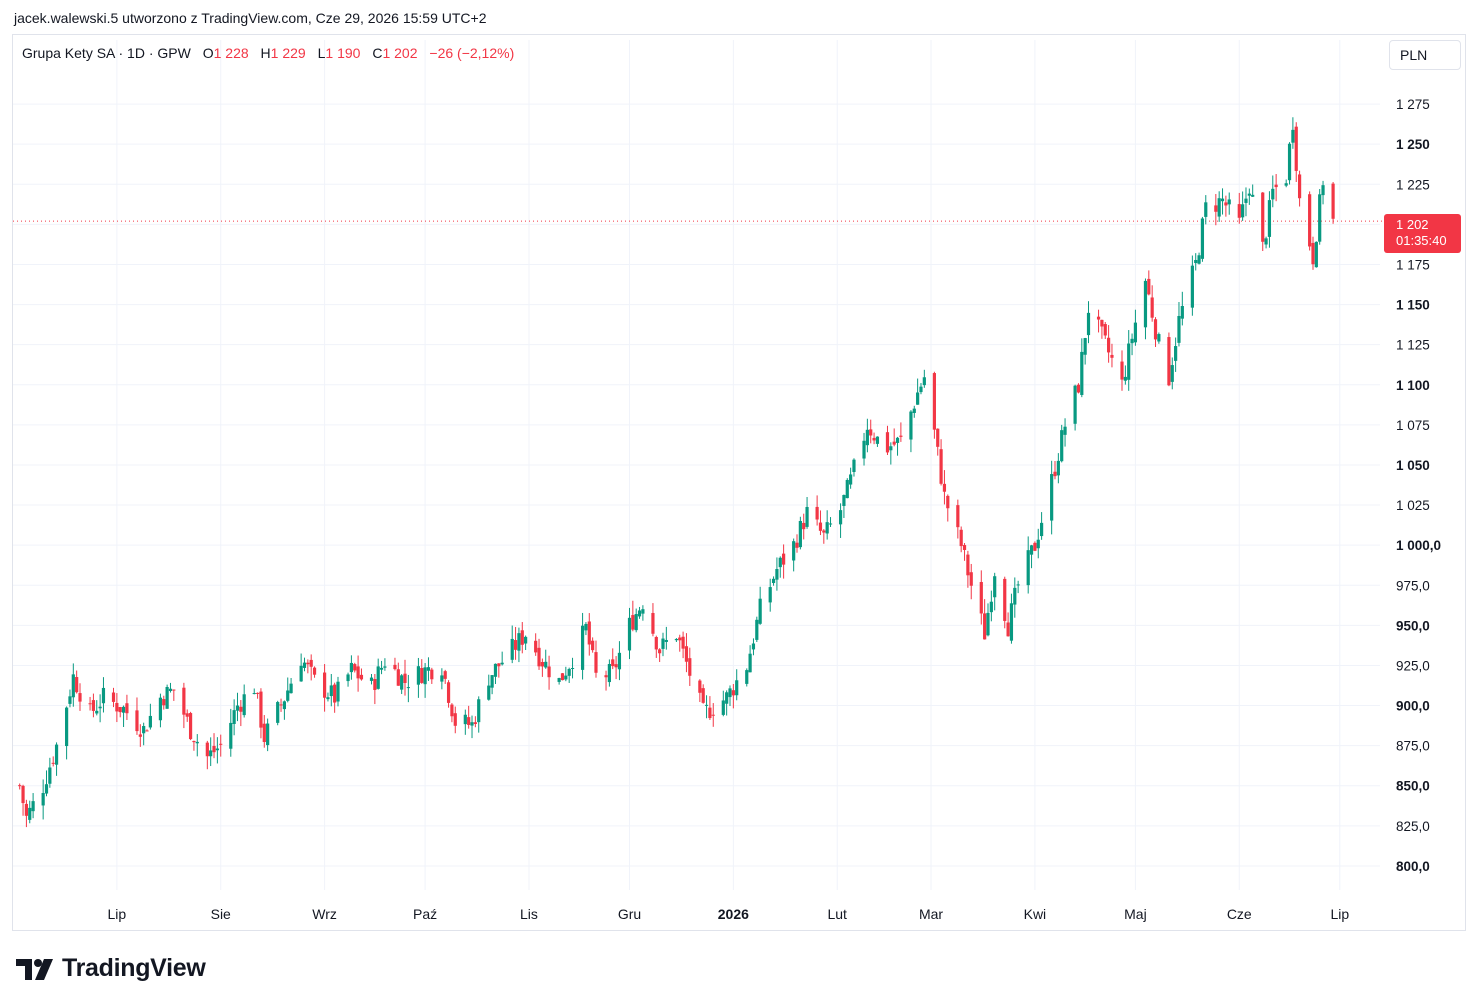 This screenshot has height=1007, width=1479. Describe the element at coordinates (106, 53) in the screenshot. I see `symbol-name: Grupa Kety SA · 1D · GPW` at that location.